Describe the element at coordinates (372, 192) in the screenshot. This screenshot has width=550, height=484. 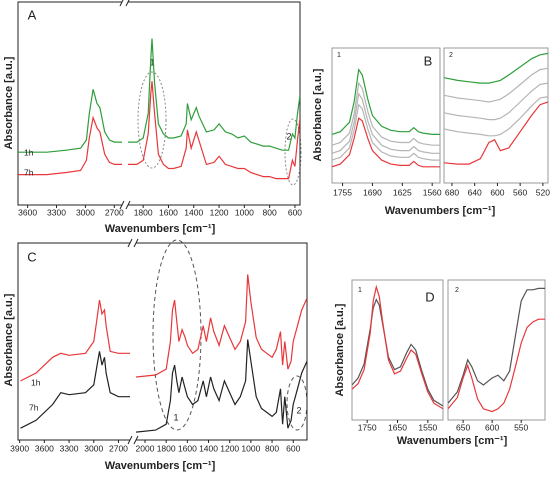
I see `x-tick-label: 1690` at that location.